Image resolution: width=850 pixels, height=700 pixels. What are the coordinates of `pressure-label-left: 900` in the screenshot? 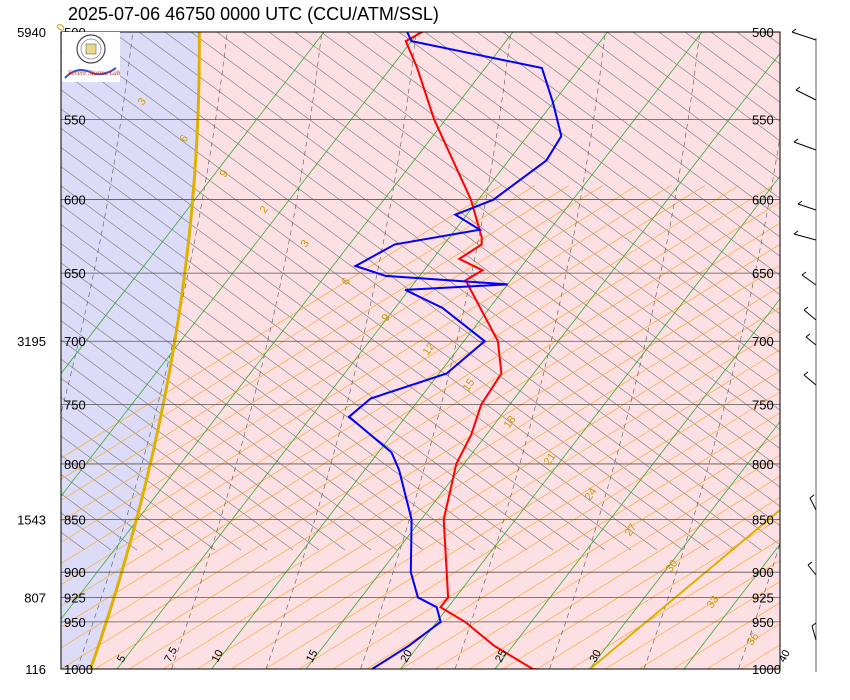 It's located at (75, 572).